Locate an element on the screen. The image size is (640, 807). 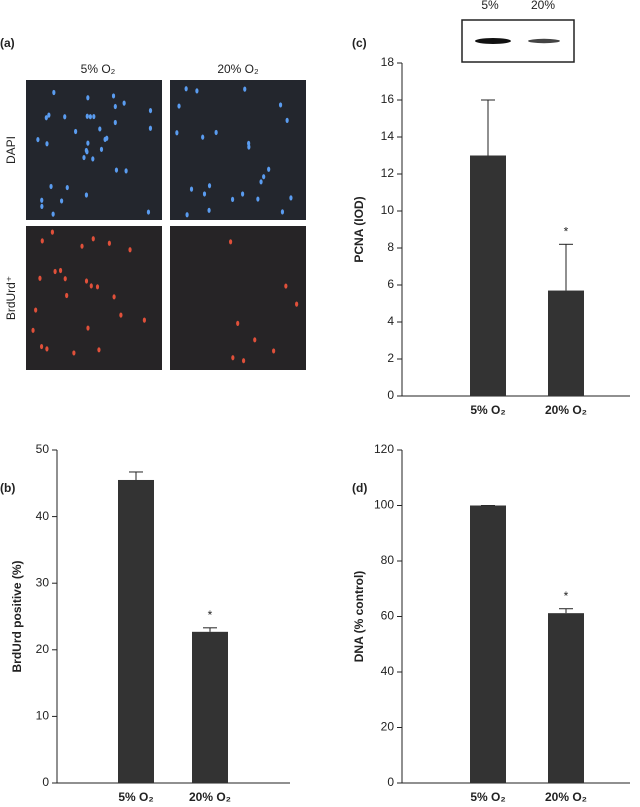
y-tick-label: 10 is located at coordinates (43, 716).